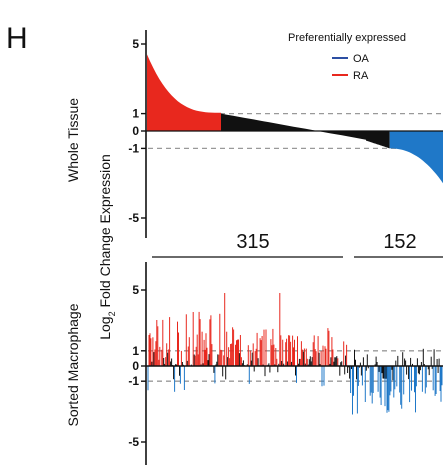 This screenshot has width=443, height=465. Describe the element at coordinates (17, 38) in the screenshot. I see `panel-label: H` at that location.